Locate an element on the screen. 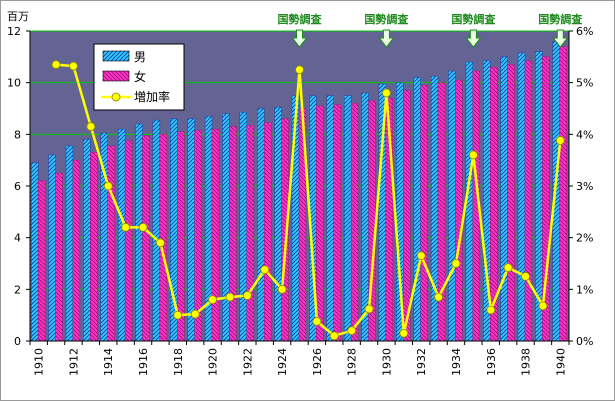 The image size is (615, 401). y-axis-unit-label: 百万 is located at coordinates (18, 16).